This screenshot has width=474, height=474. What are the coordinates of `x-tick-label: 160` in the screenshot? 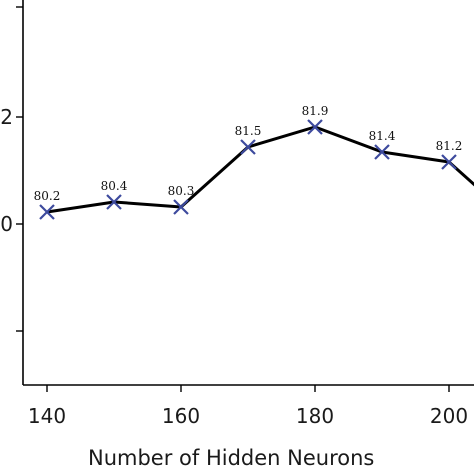 It's located at (181, 416).